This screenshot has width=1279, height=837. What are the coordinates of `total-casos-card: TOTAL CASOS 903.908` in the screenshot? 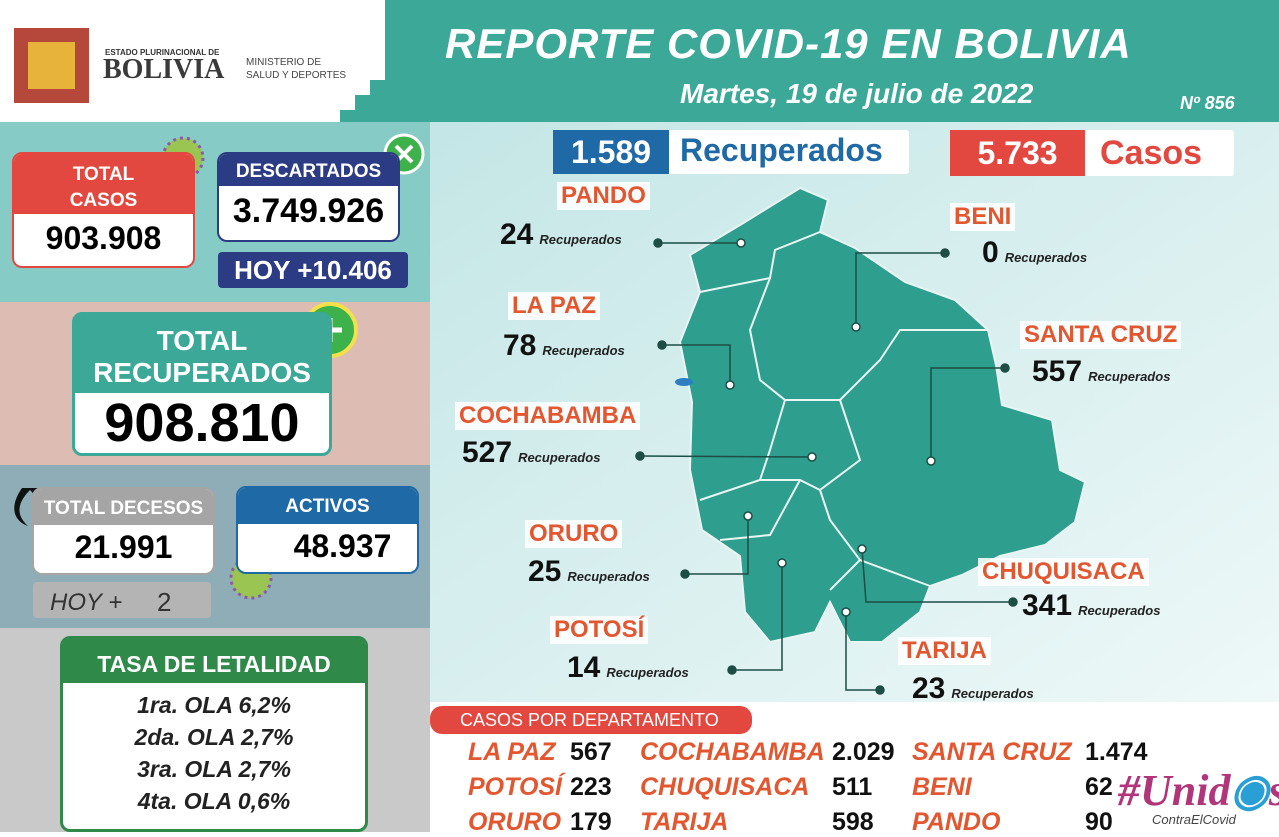 It's located at (103, 210).